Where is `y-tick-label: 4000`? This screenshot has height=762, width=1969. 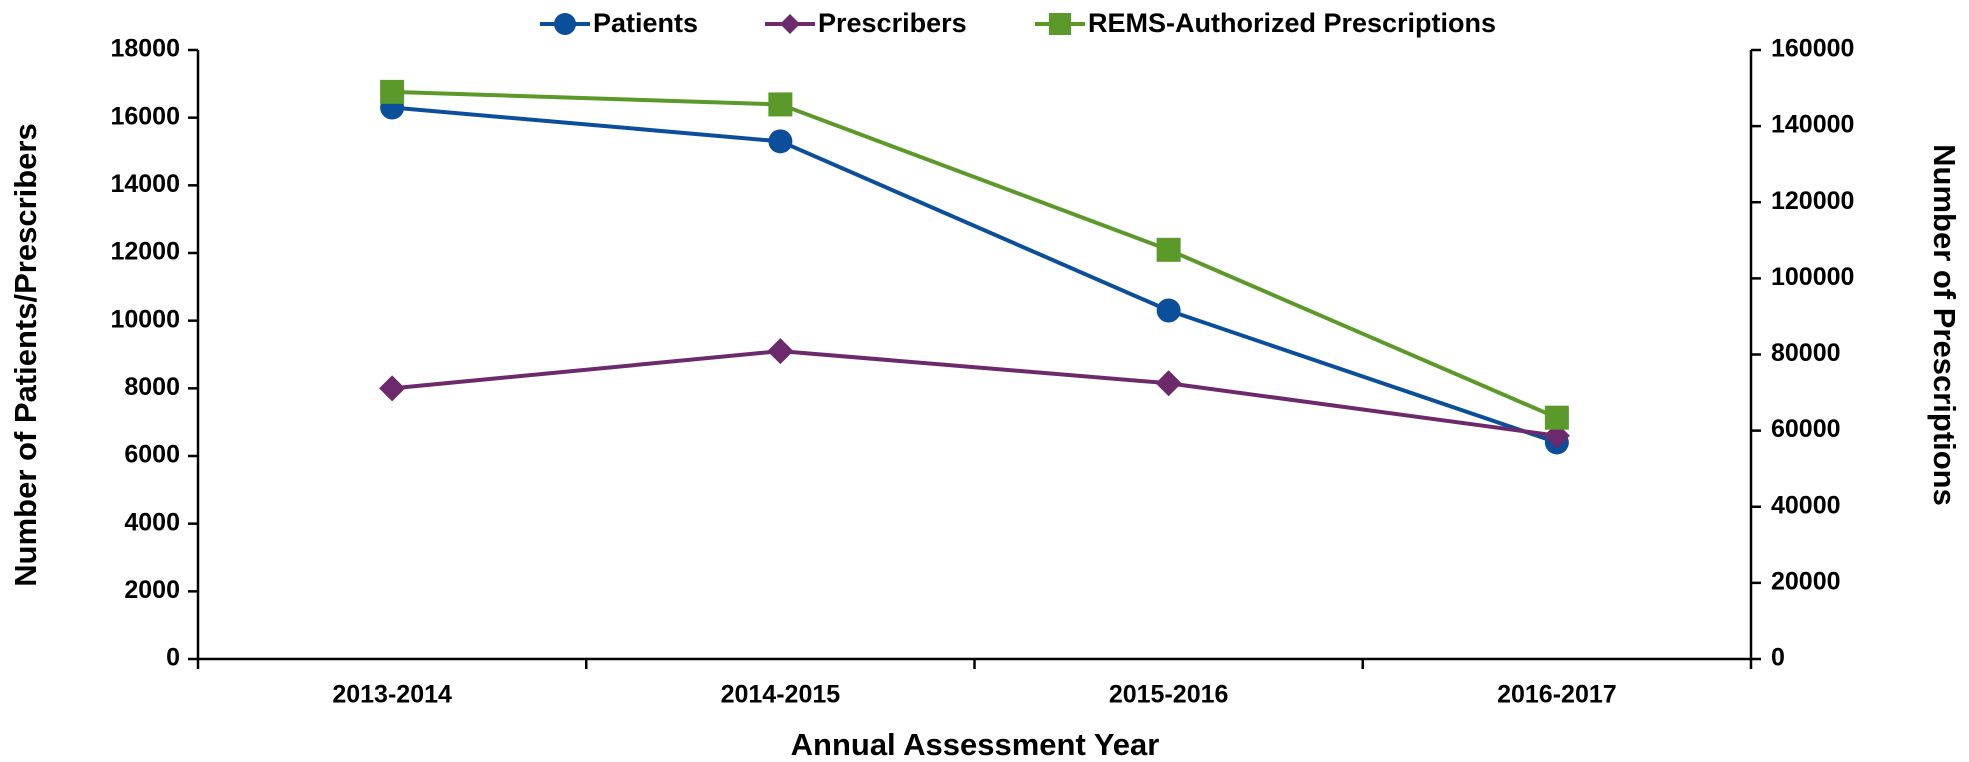
y-tick-label: 4000 is located at coordinates (152, 522).